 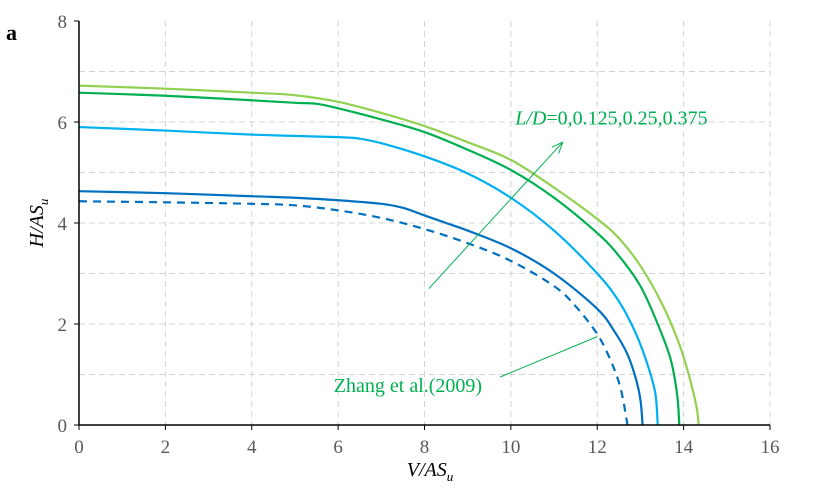 What do you see at coordinates (63, 22) in the screenshot?
I see `y-tick-label: 8` at bounding box center [63, 22].